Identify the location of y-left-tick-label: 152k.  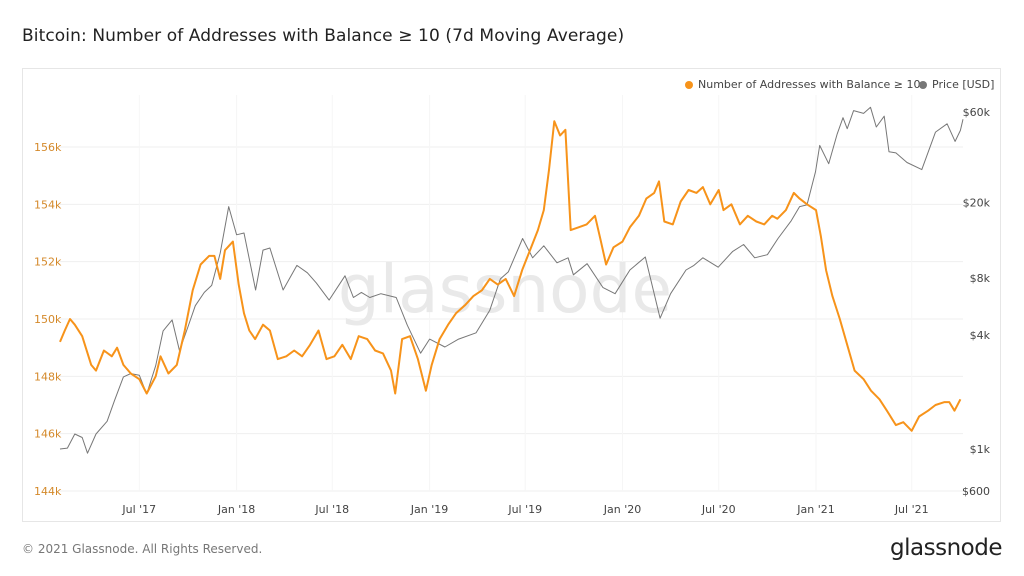
(48, 262).